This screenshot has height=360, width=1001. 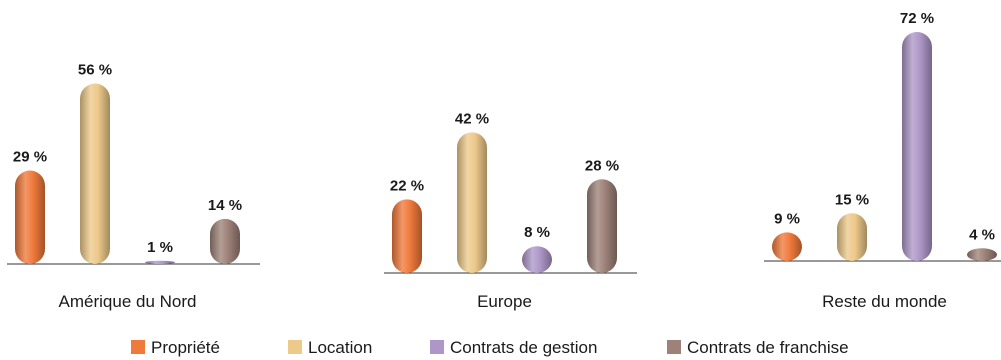 What do you see at coordinates (523, 347) in the screenshot?
I see `legend-label-contrats-de-gestion: Contrats de gestion` at bounding box center [523, 347].